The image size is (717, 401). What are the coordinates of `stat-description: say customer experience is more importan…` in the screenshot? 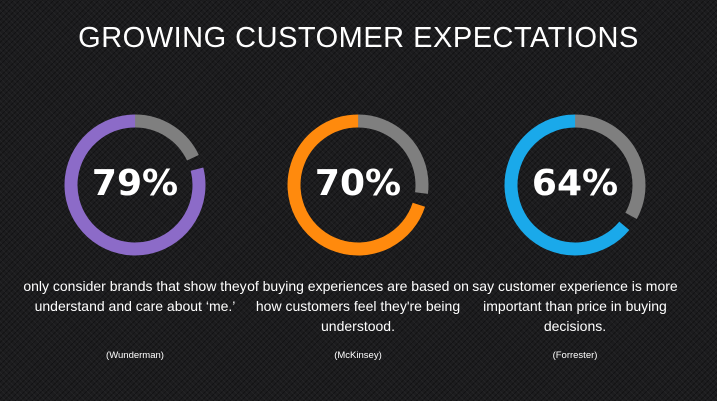 It's located at (575, 306).